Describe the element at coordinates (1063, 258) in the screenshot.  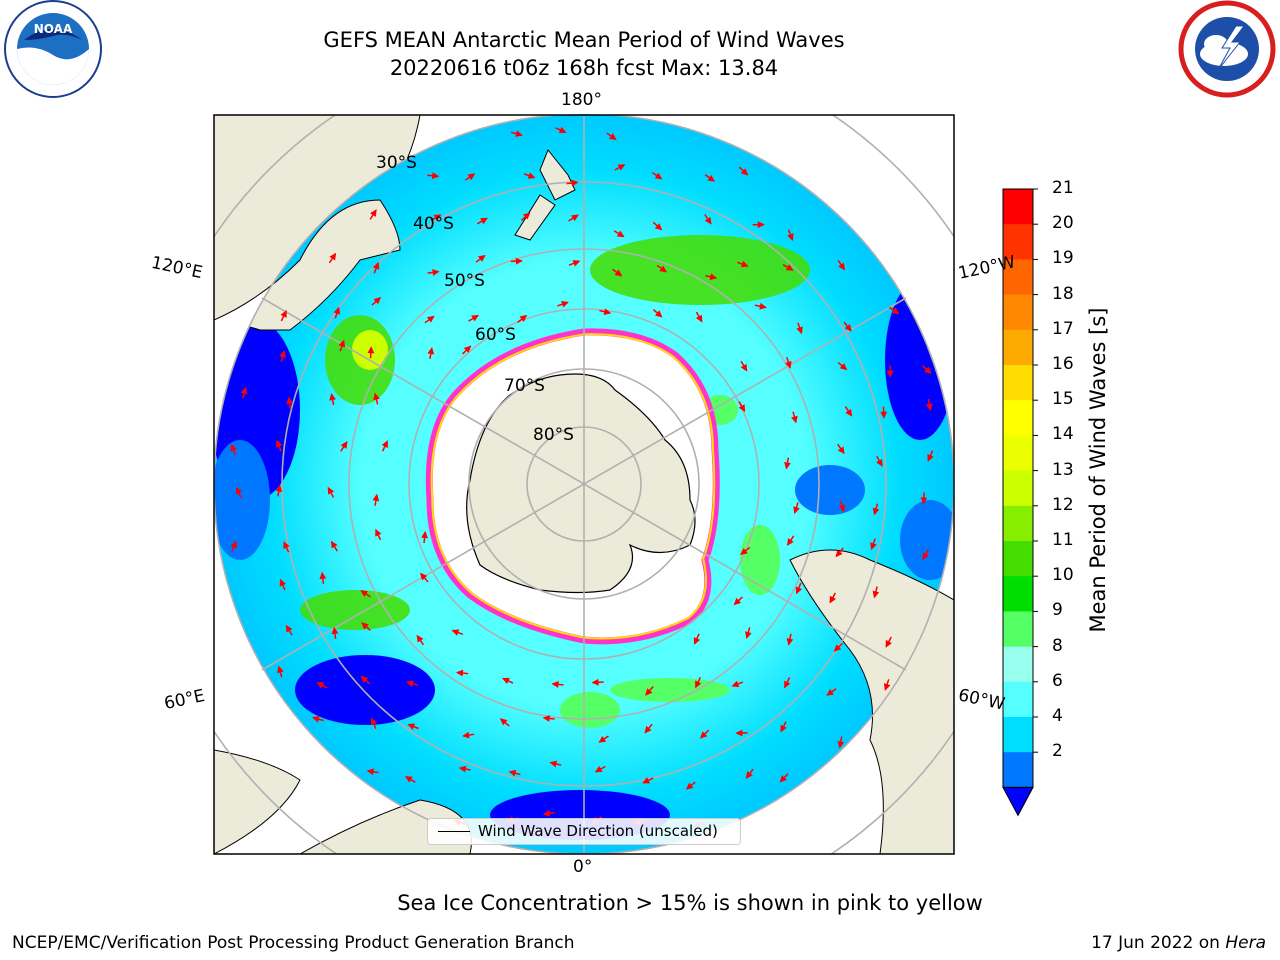
I see `colorbar-tick-label: 19` at that location.